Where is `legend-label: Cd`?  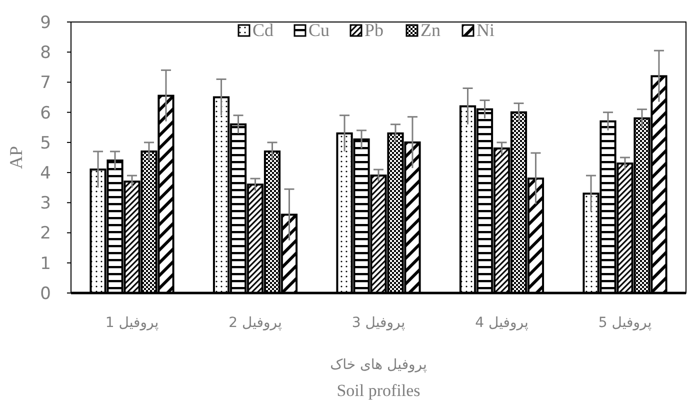 legend-label: Cd is located at coordinates (263, 30).